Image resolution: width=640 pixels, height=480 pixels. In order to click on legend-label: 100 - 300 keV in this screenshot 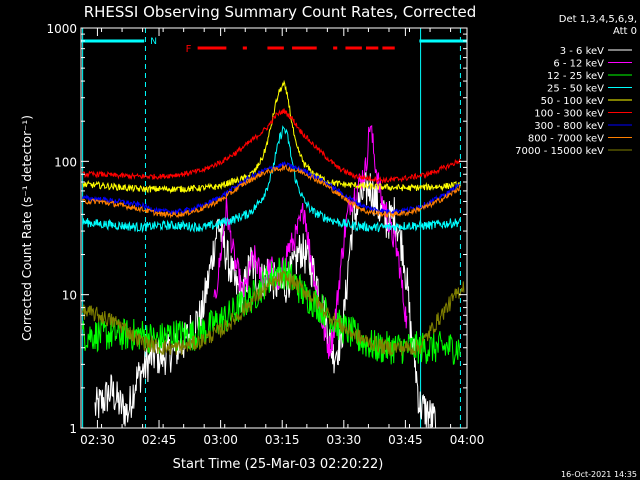, I will do `click(569, 114)`.